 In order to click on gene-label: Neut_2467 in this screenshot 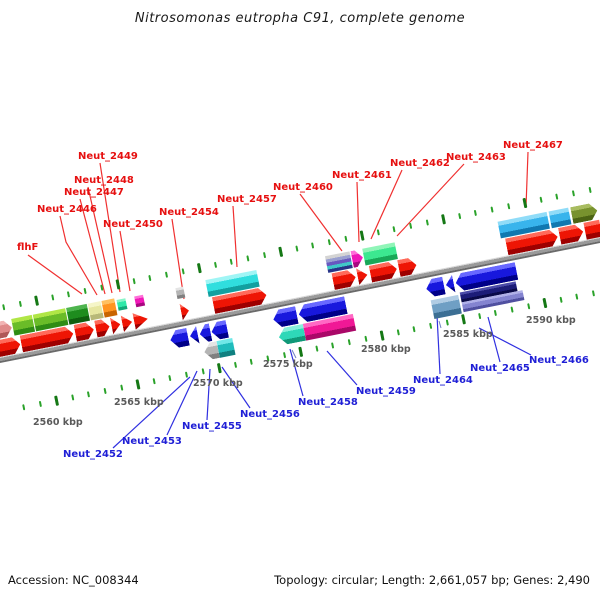, I will do `click(533, 145)`.